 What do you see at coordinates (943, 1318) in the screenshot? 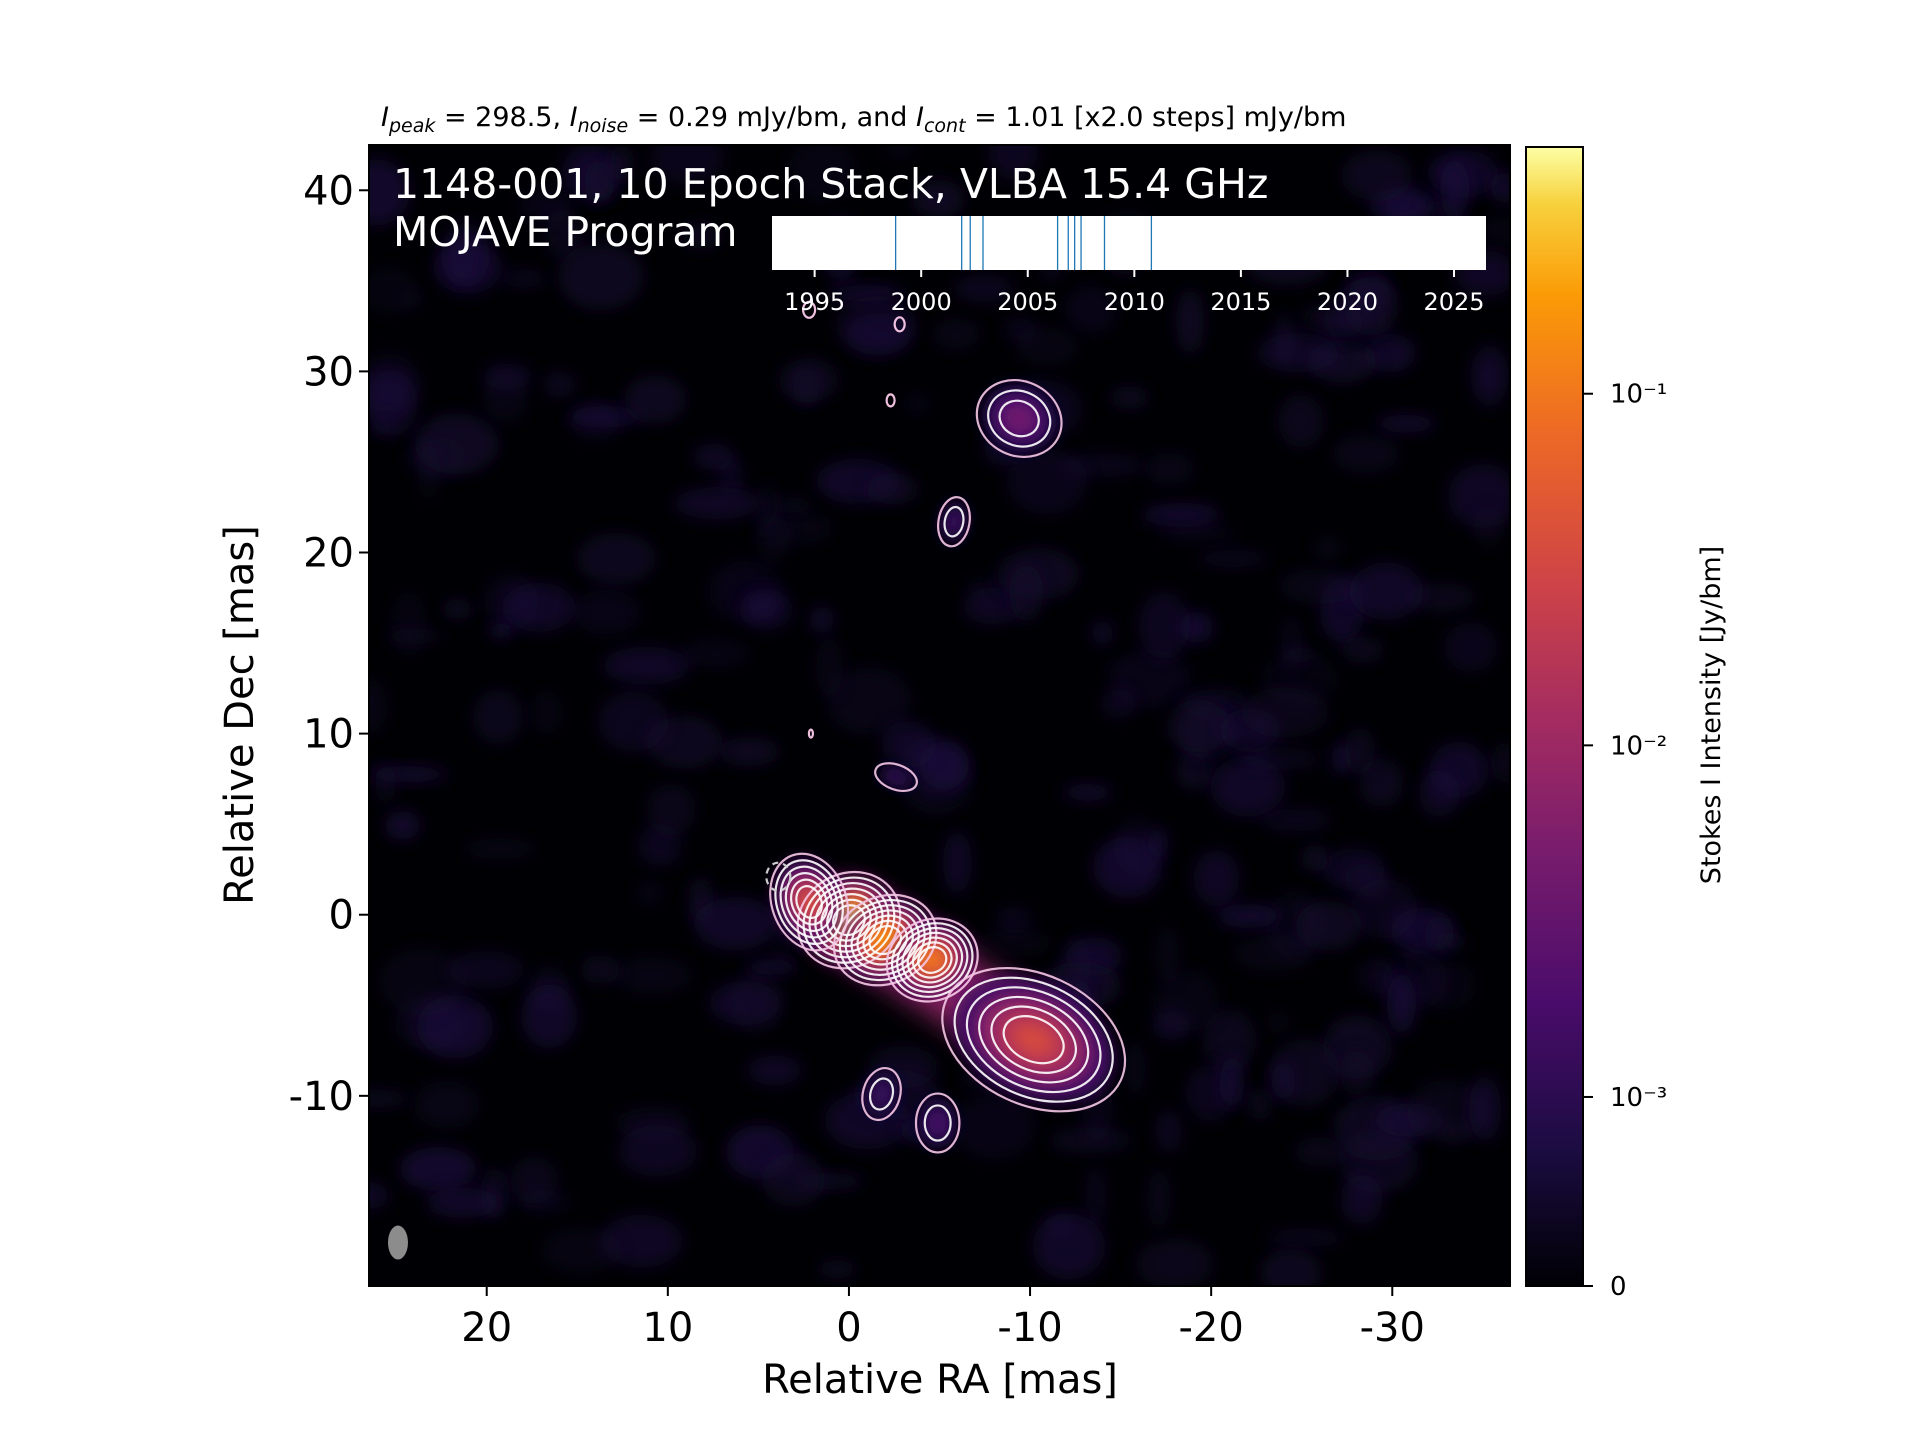
I see `x-axis-ticks: 20 10 0 -10 -20 -30` at bounding box center [943, 1318].